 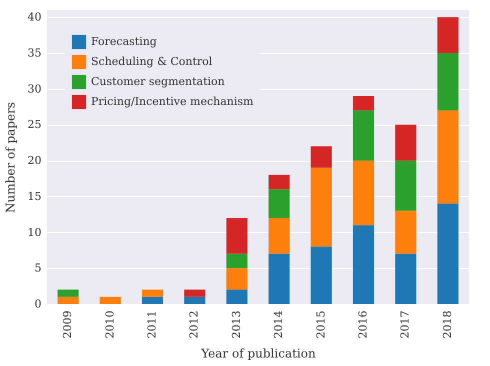 What do you see at coordinates (447, 324) in the screenshot?
I see `x-tick-label: 2018` at bounding box center [447, 324].